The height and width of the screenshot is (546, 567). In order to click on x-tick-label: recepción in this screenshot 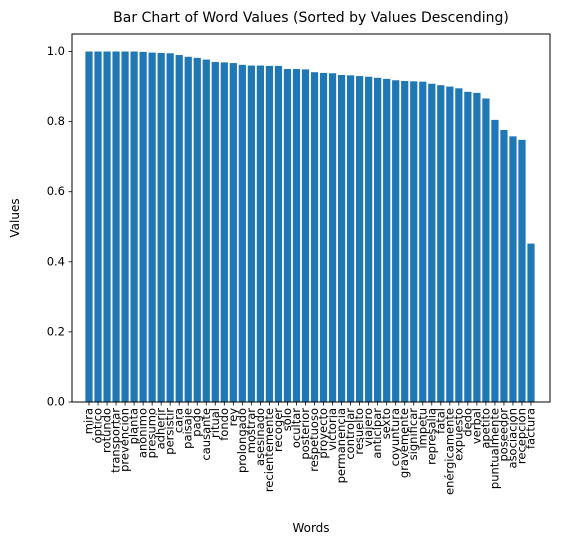, I will do `click(521, 436)`.